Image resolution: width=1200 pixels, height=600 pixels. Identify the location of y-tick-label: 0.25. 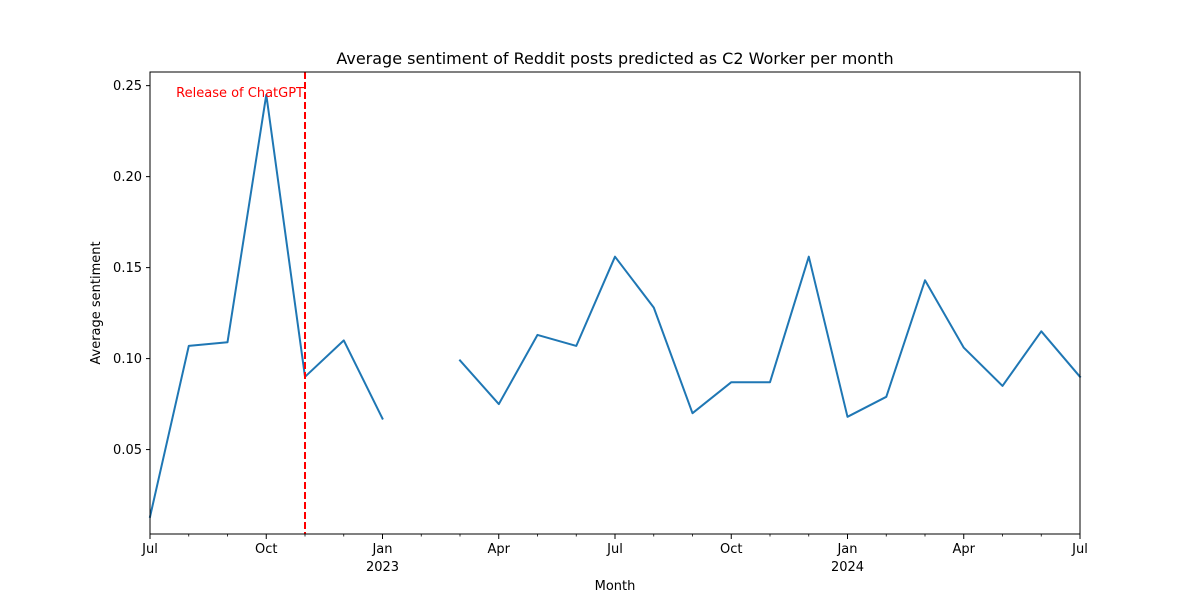
(127, 86).